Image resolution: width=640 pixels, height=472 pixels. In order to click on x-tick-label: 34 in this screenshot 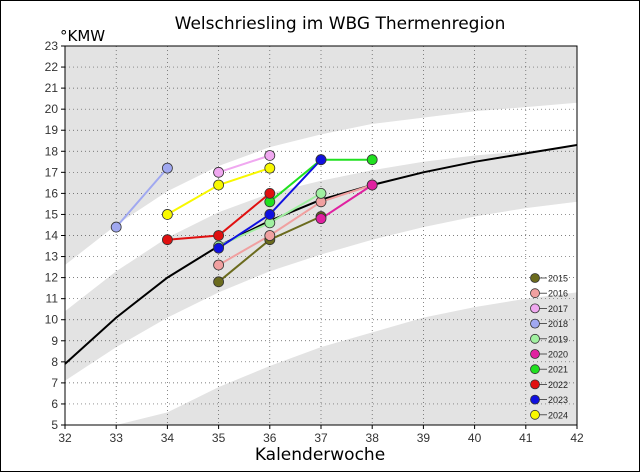, I will do `click(168, 438)`.